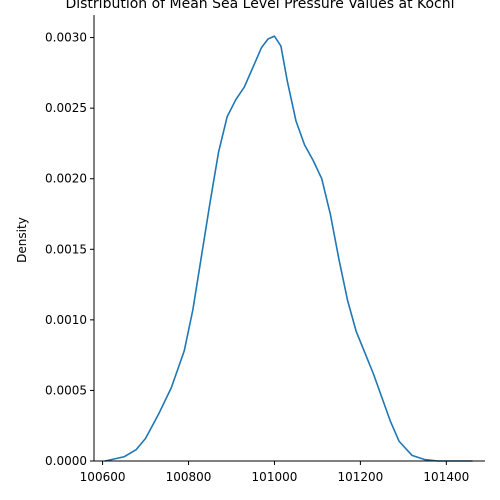 The width and height of the screenshot is (500, 500). What do you see at coordinates (360, 477) in the screenshot?
I see `x-tick-label: 101200` at bounding box center [360, 477].